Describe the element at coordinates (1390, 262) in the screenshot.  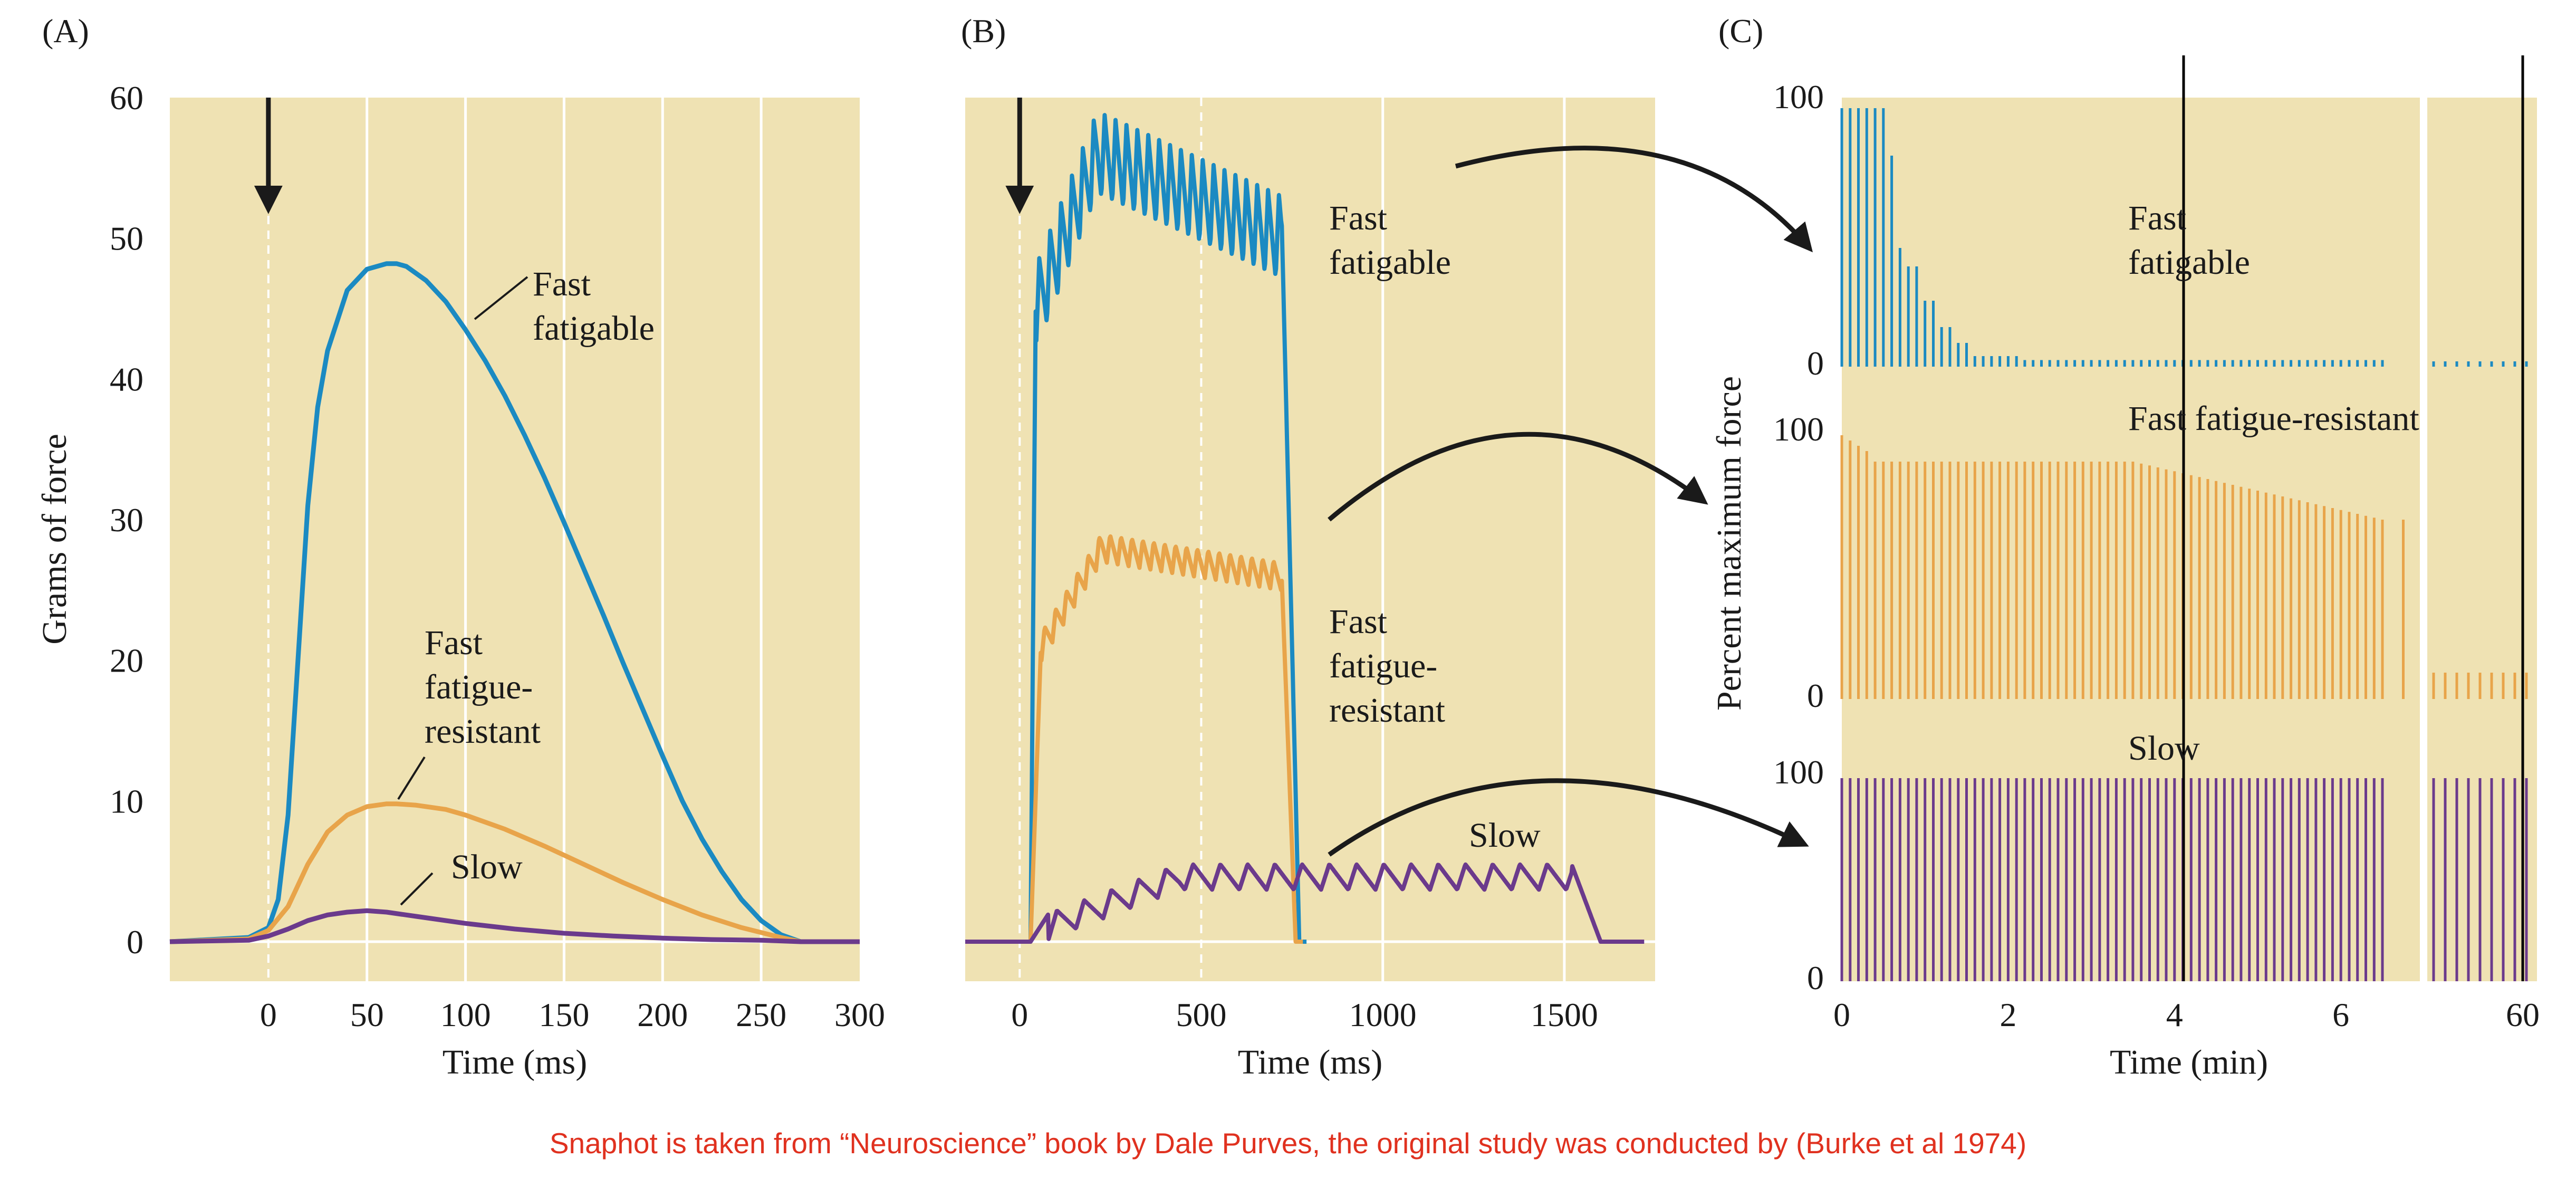
I see `panel-b-series-label: fatigable` at that location.